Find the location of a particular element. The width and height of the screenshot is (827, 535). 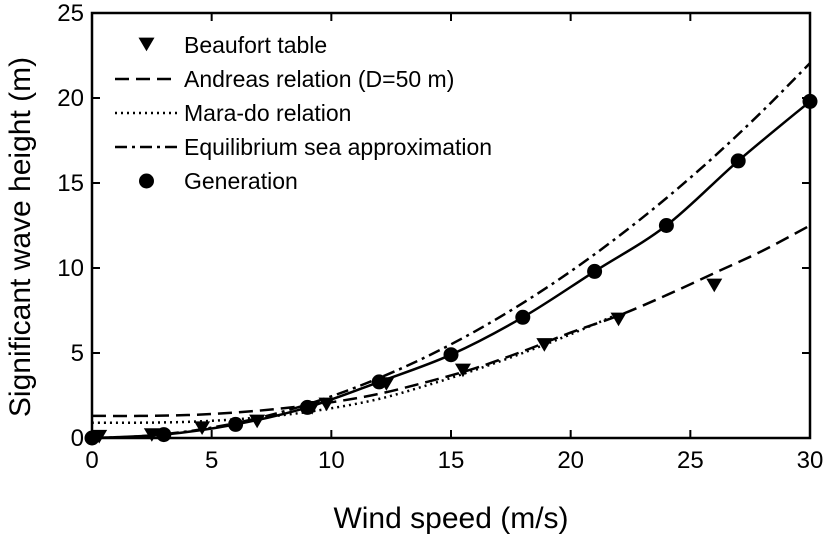

y-tick-label: 0 is located at coordinates (77, 438).